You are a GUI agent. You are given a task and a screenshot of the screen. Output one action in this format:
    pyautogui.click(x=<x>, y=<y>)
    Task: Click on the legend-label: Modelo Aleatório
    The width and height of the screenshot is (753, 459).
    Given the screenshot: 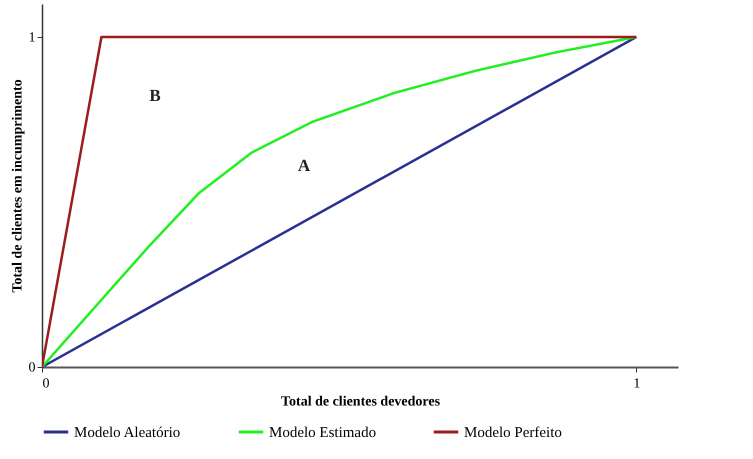 What is the action you would take?
    pyautogui.click(x=127, y=433)
    